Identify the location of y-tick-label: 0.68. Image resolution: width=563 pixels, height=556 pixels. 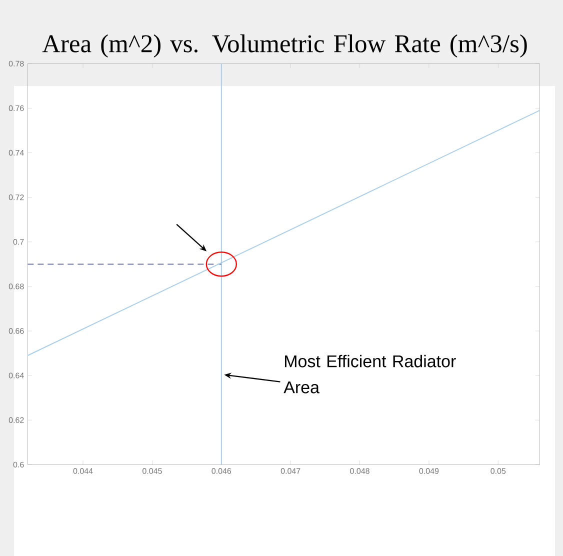
(16, 287).